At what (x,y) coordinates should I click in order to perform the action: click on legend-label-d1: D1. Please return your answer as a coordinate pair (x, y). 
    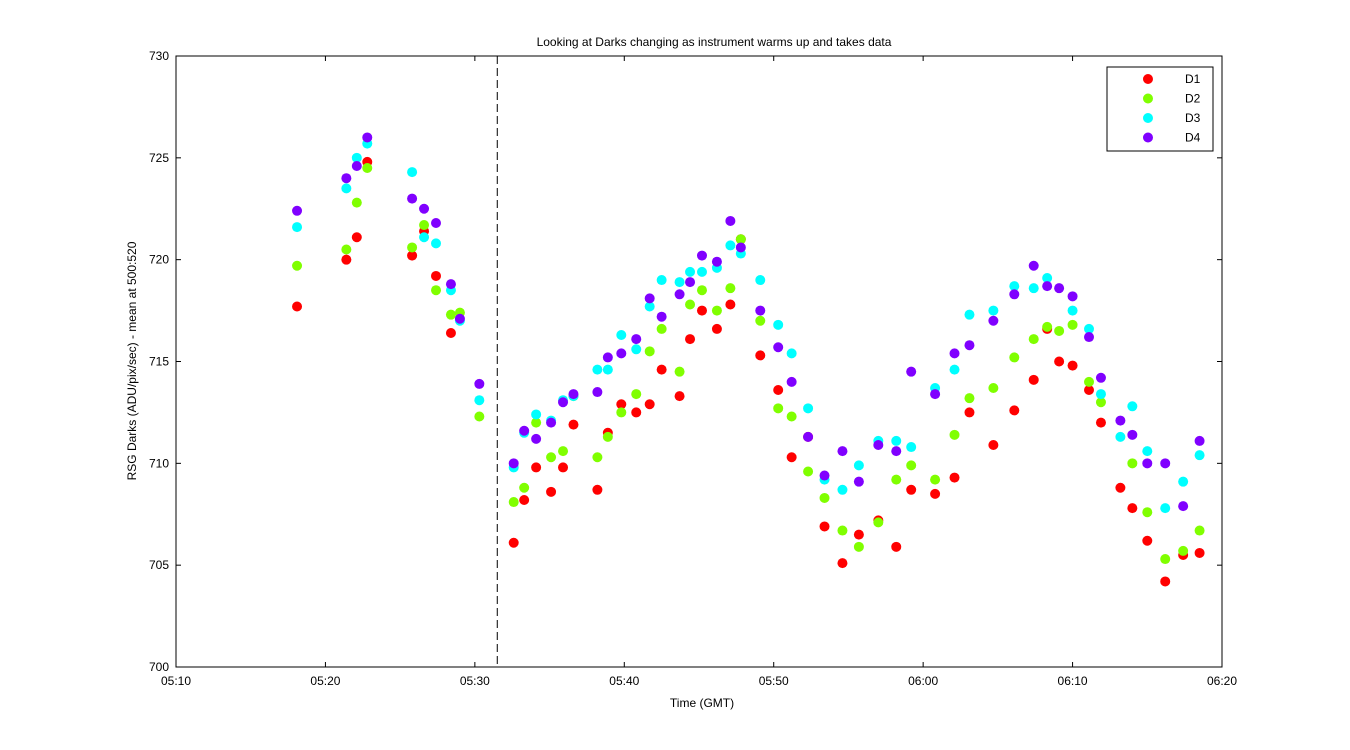
    Looking at the image, I should click on (1193, 79).